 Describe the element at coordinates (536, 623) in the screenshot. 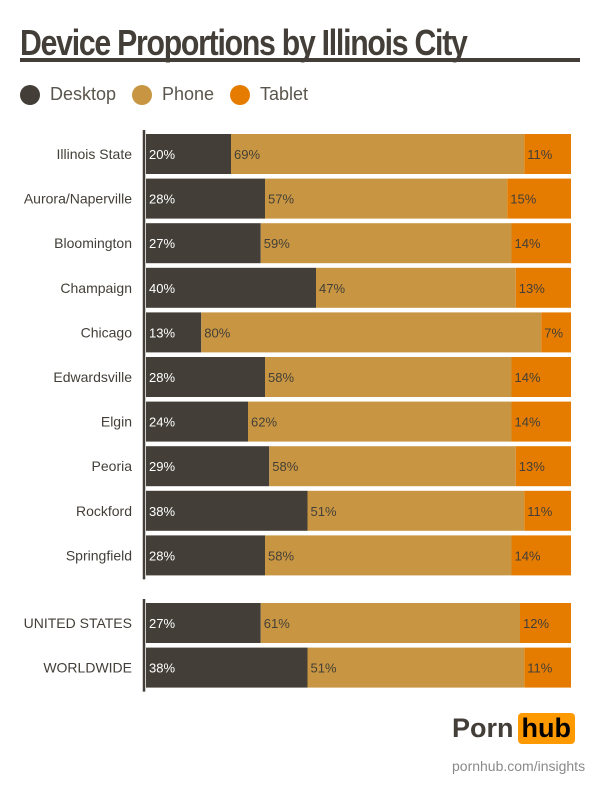

I see `tablet-value-label: 12%` at that location.